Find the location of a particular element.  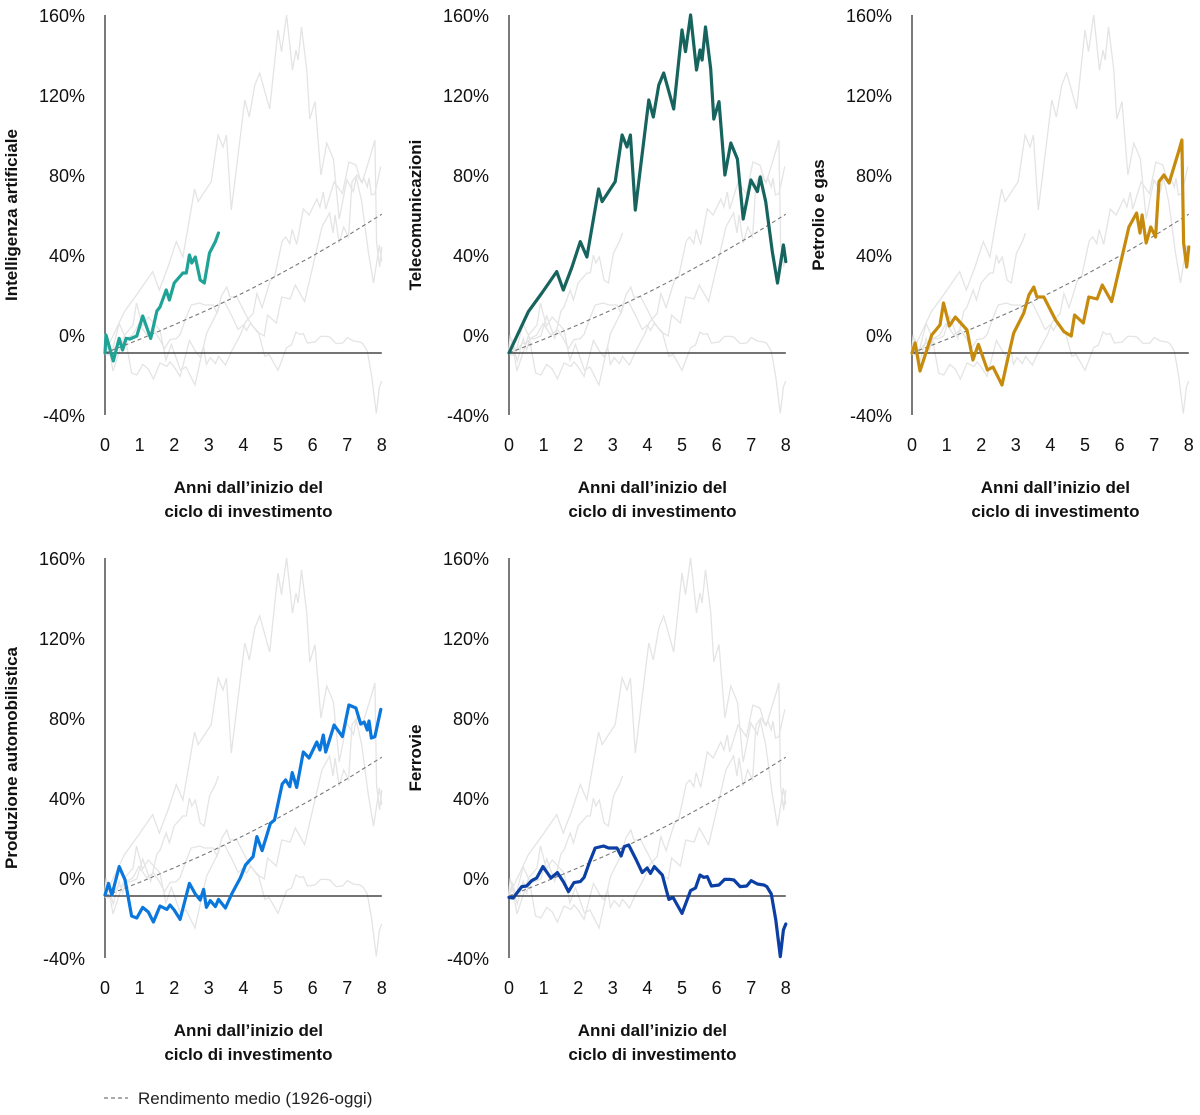

panel-title: Ferrovie is located at coordinates (415, 757).